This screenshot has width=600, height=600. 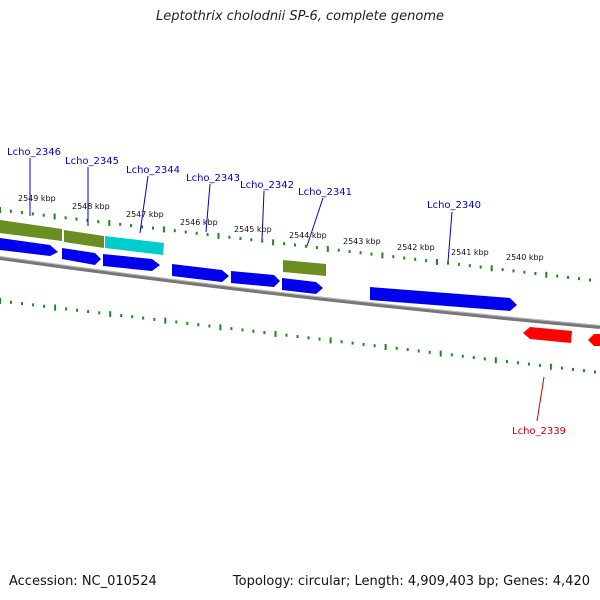 What do you see at coordinates (84, 239) in the screenshot?
I see `gene-olive-b` at bounding box center [84, 239].